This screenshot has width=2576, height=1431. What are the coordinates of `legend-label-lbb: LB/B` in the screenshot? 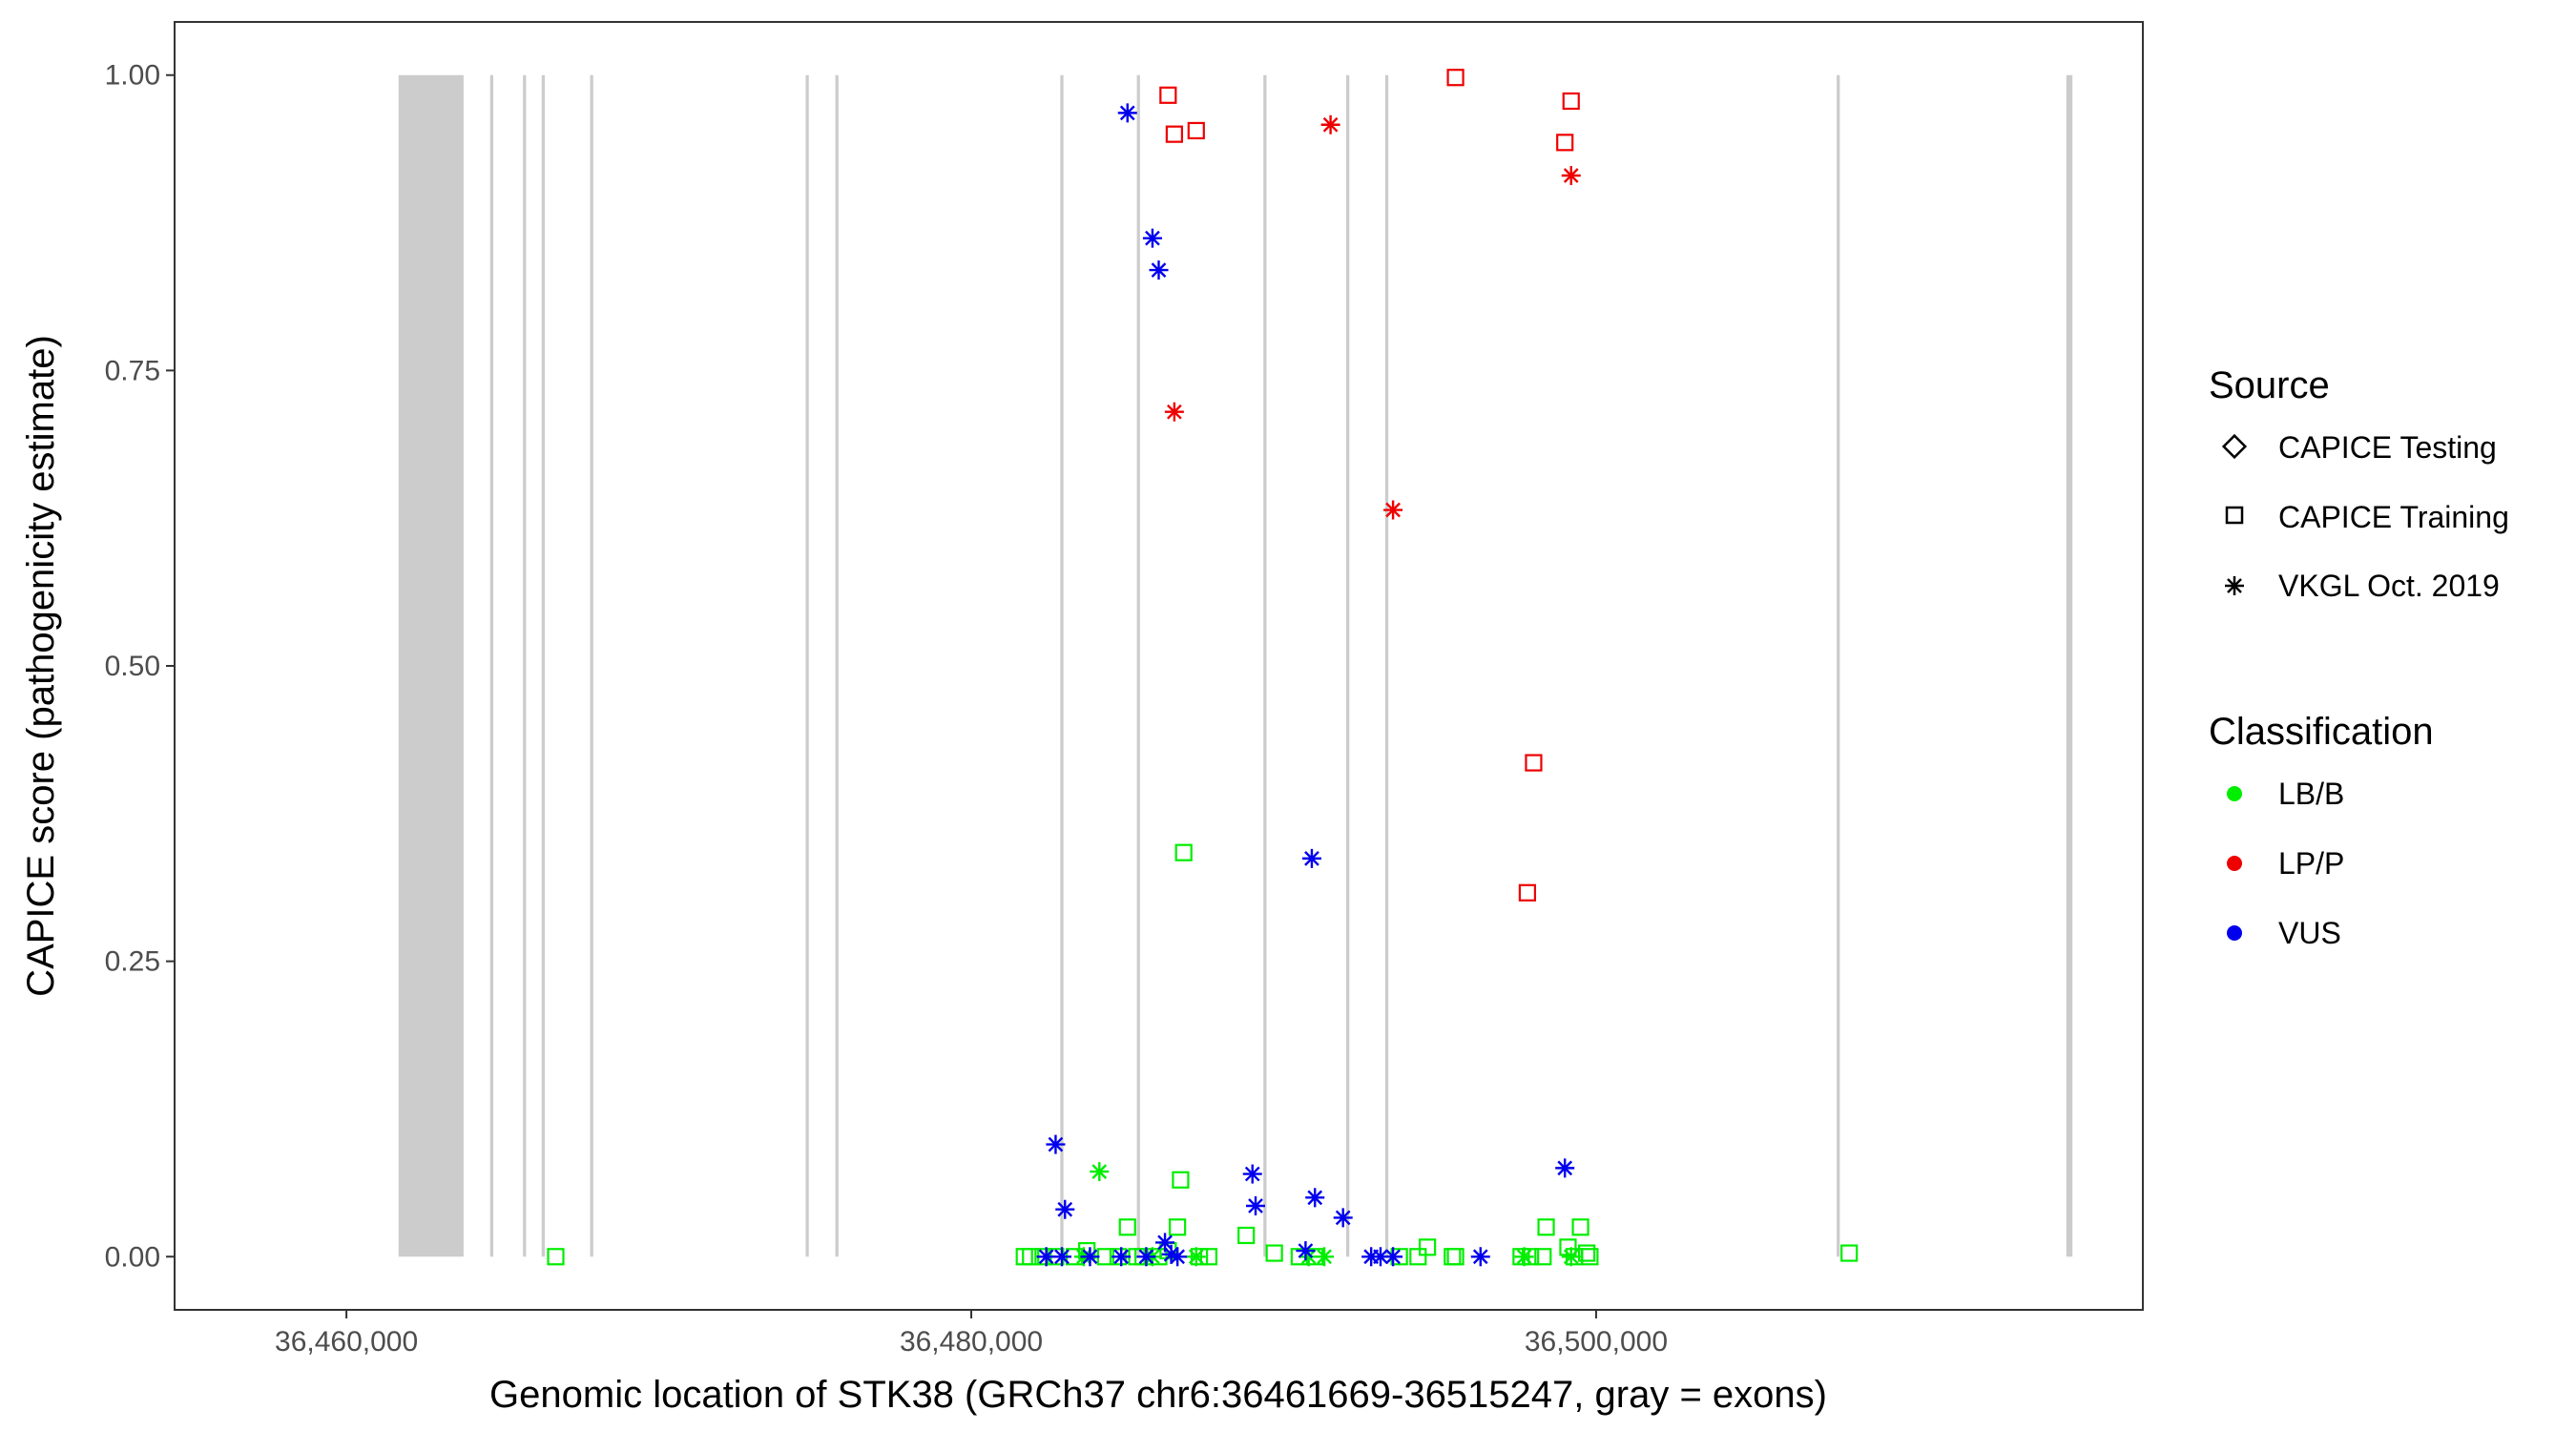 It's located at (2311, 794).